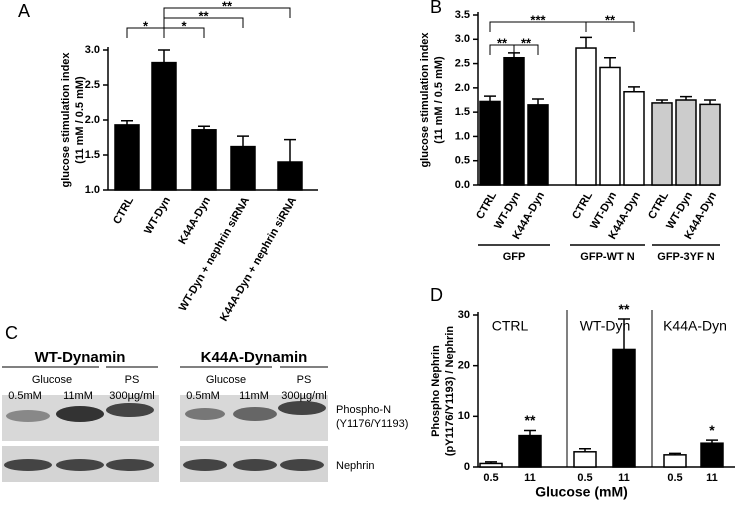  What do you see at coordinates (462, 15) in the screenshot?
I see `y-tick-label: 3.5` at bounding box center [462, 15].